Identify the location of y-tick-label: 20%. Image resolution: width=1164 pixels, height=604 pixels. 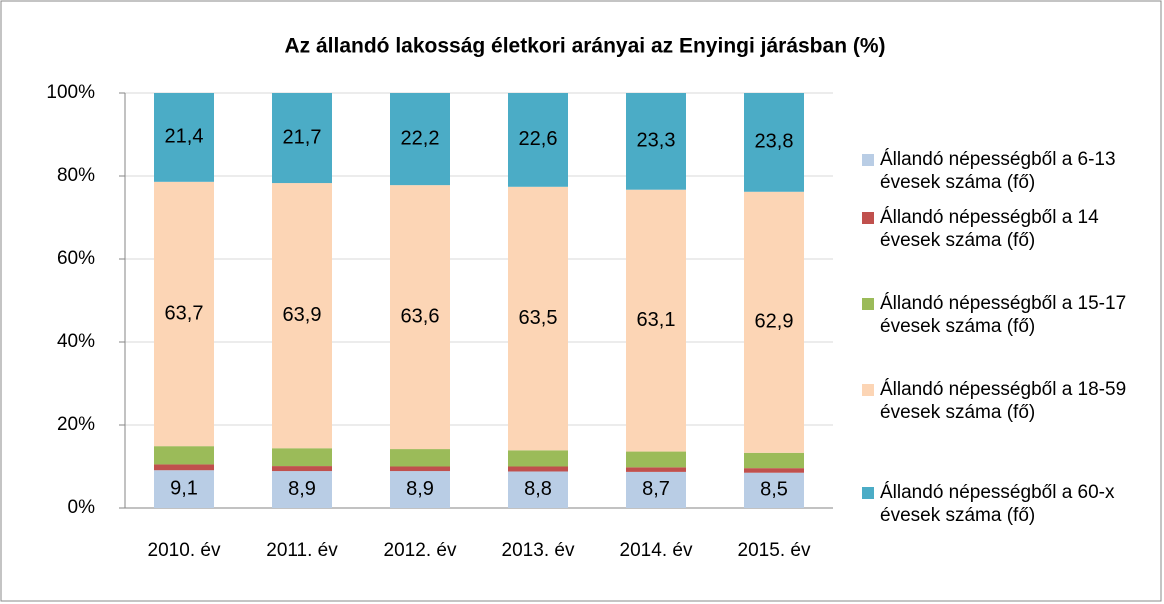
(76, 424).